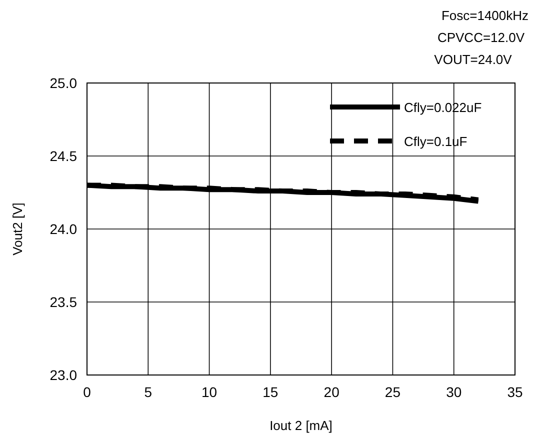  I want to click on x-tick-label: 20, so click(332, 392).